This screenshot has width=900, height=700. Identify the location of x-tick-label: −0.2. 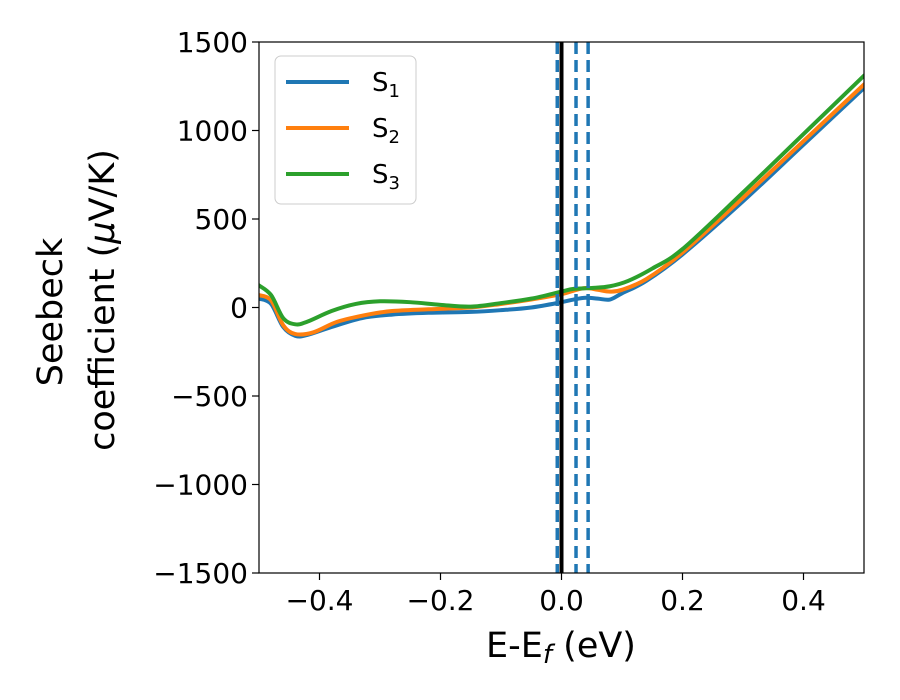
(441, 600).